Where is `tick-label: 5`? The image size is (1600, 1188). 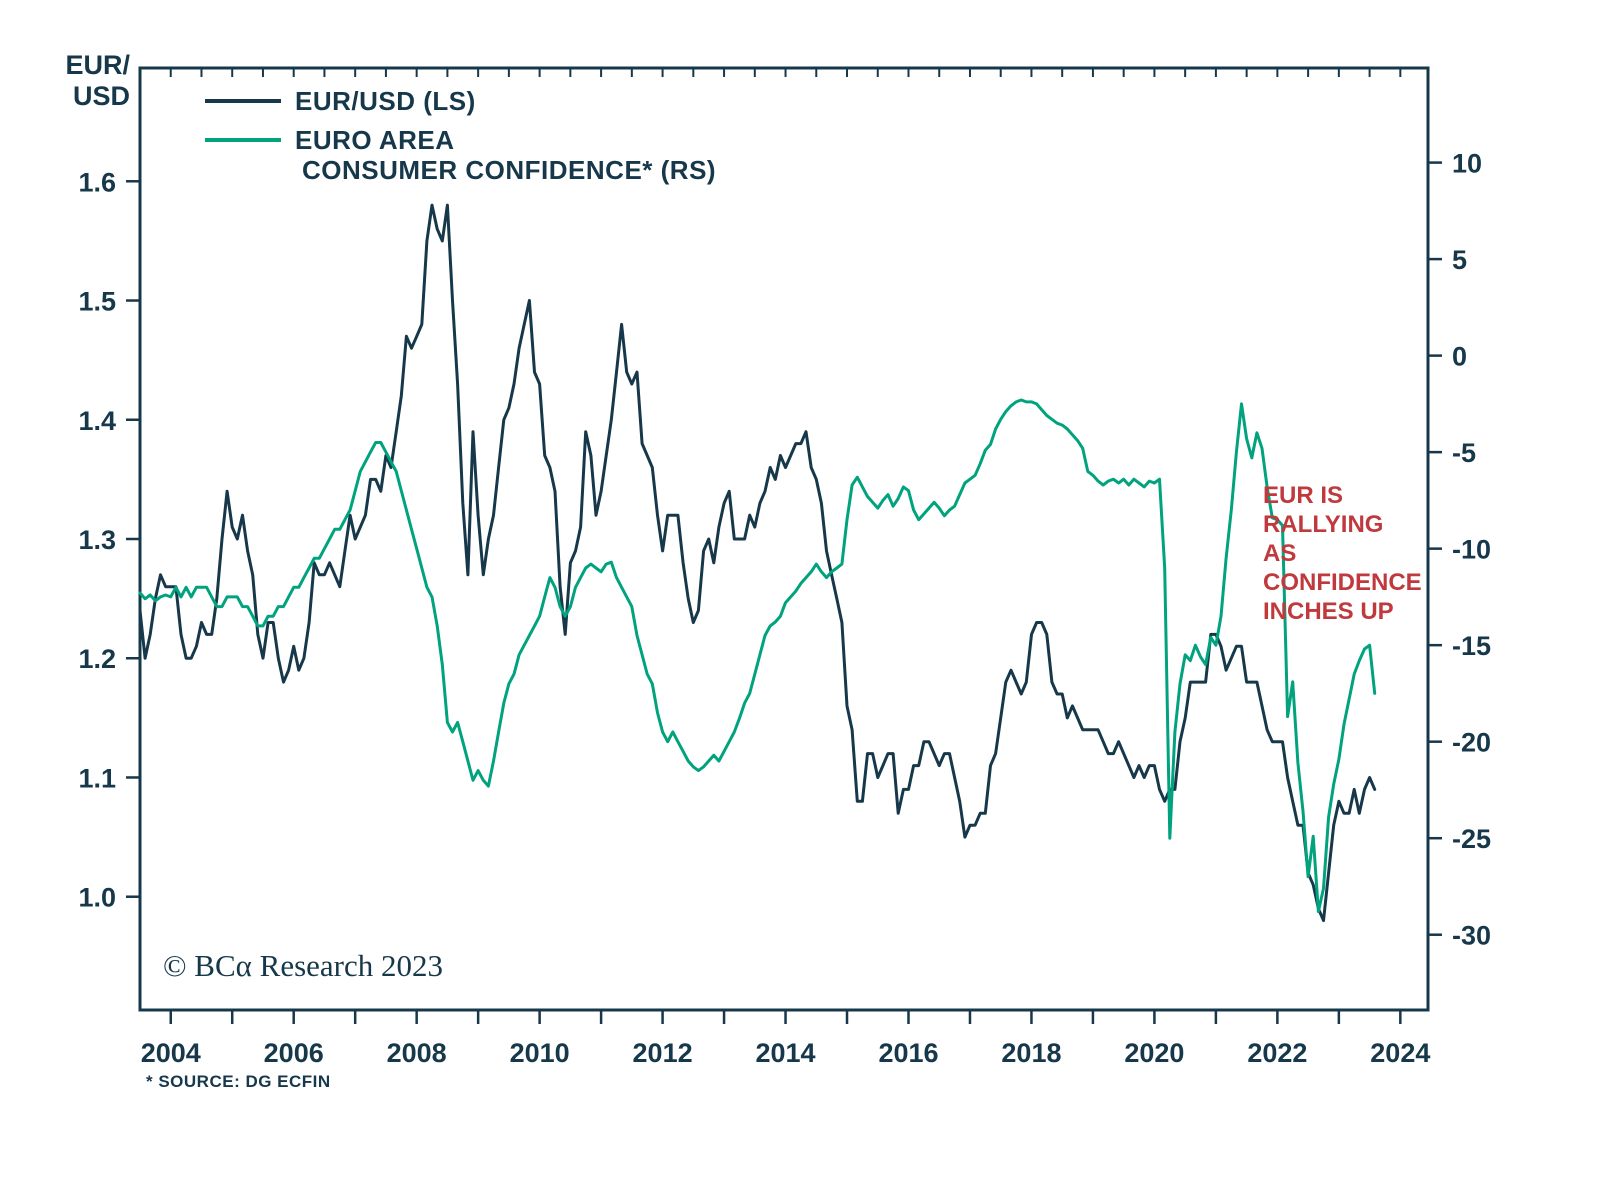 tick-label: 5 is located at coordinates (1459, 260).